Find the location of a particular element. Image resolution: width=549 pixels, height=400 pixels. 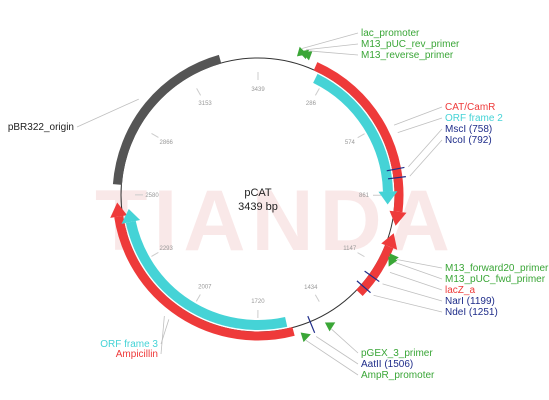

label-msci-758: MscI (758) is located at coordinates (468, 129).